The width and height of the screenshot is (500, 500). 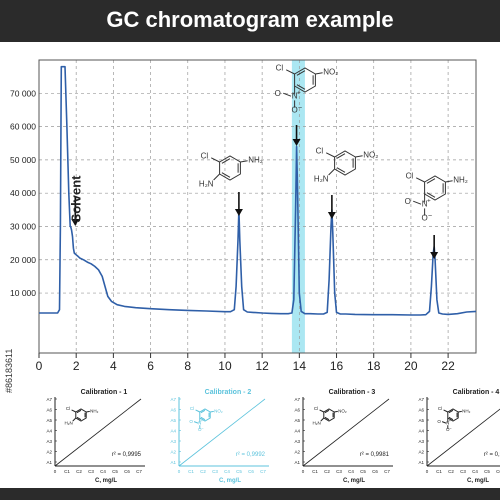 I want to click on calibration-x-tick: C6, so click(x=127, y=471).